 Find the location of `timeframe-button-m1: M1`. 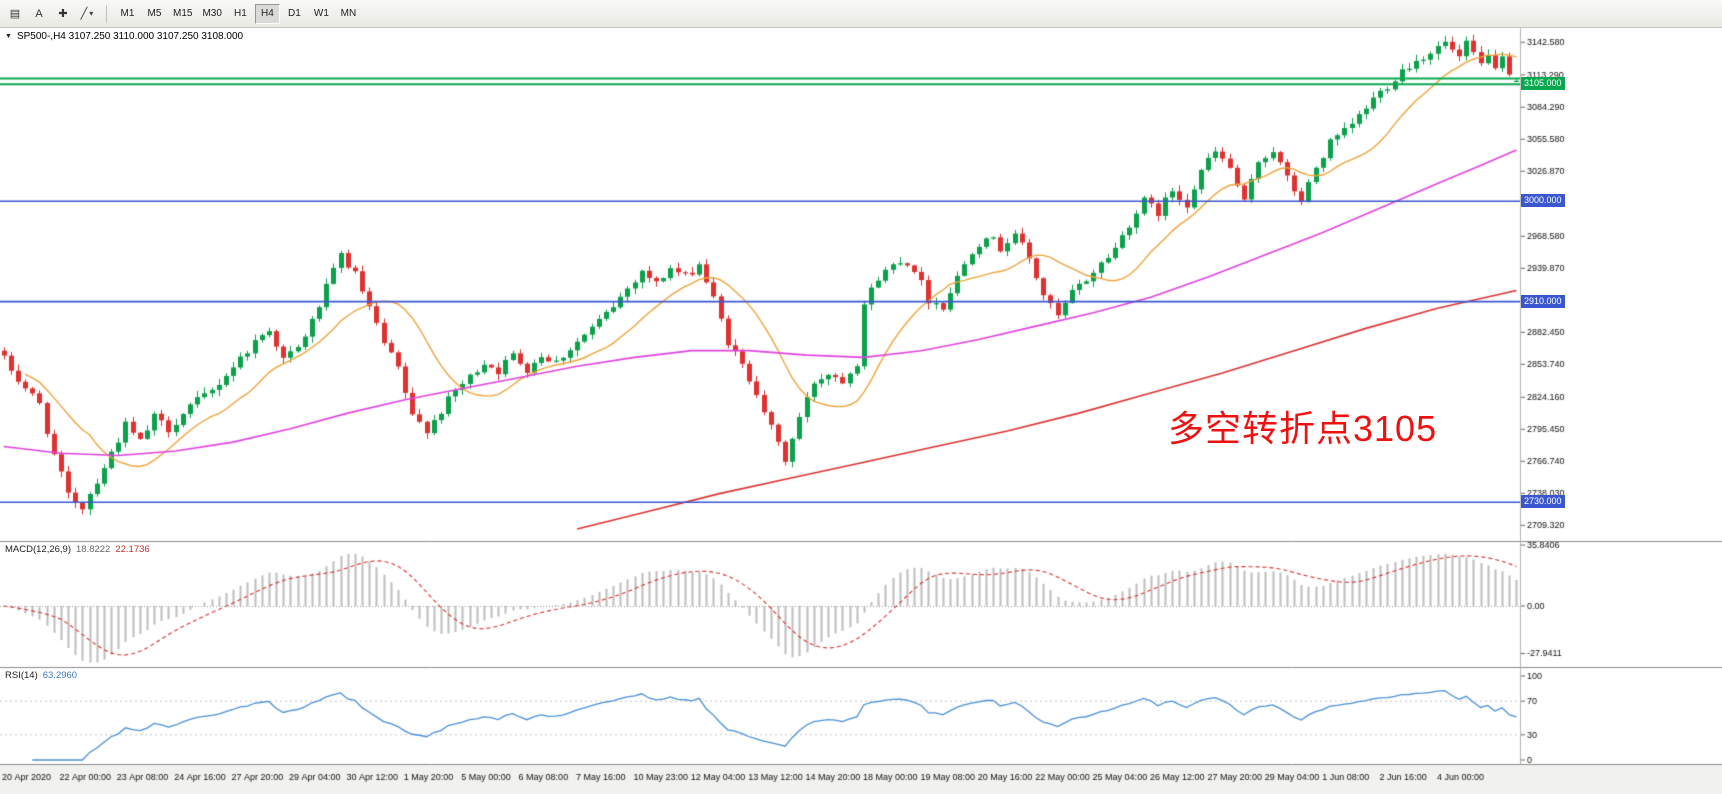

timeframe-button-m1: M1 is located at coordinates (127, 14).